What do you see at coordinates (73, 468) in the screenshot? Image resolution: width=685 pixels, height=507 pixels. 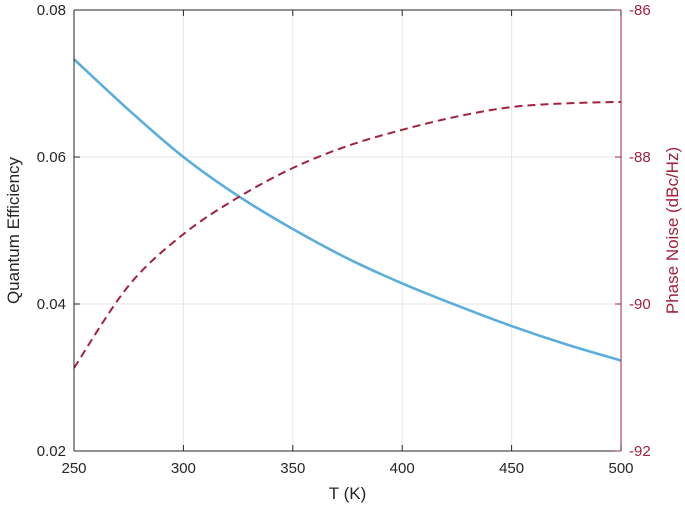 I see `x-tick-label: 250` at bounding box center [73, 468].